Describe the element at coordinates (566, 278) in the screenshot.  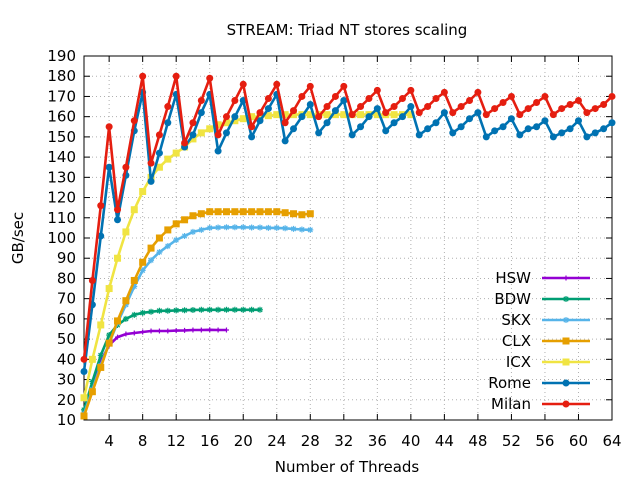
I see `legend-marker-hsw` at that location.